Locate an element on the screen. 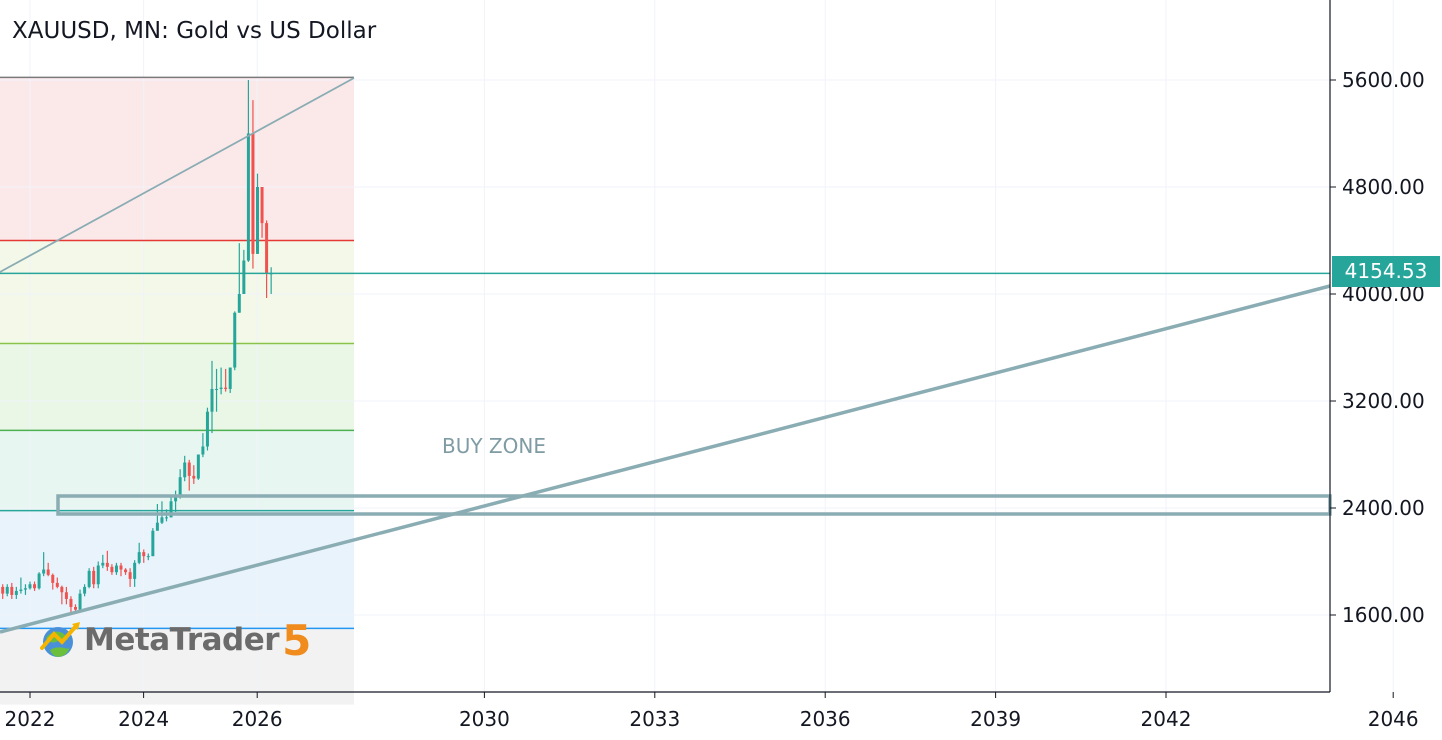  logo-text: MetaTrader is located at coordinates (182, 640).